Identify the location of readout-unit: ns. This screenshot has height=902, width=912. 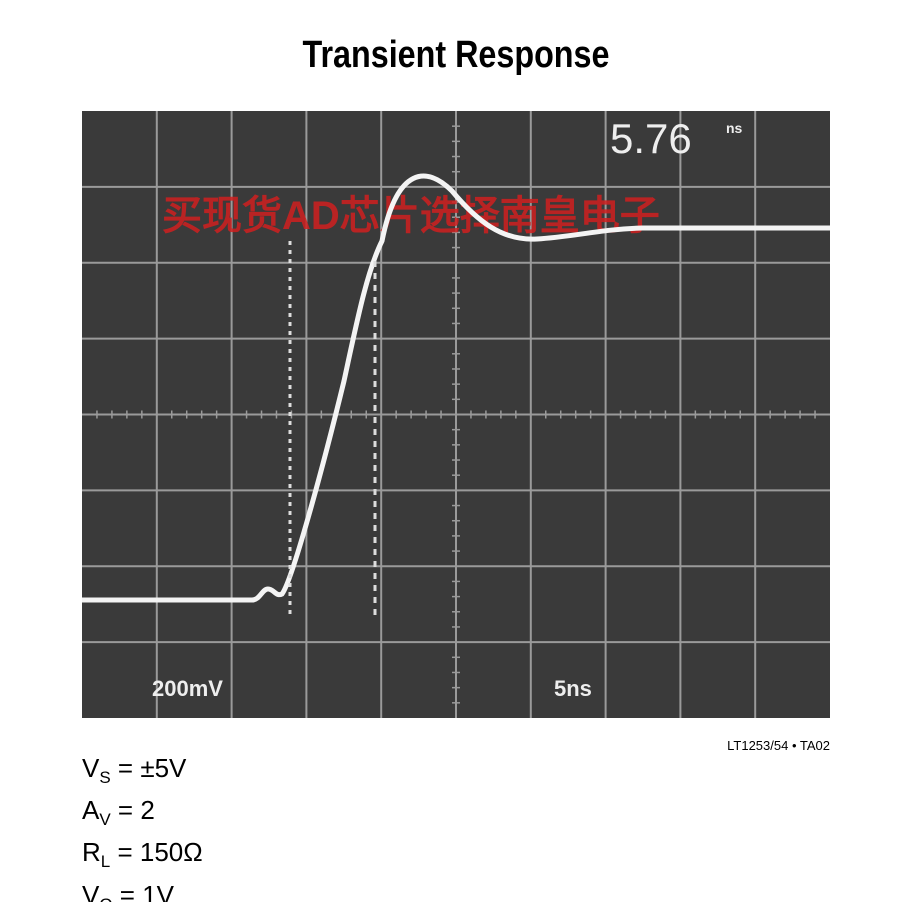
(734, 128).